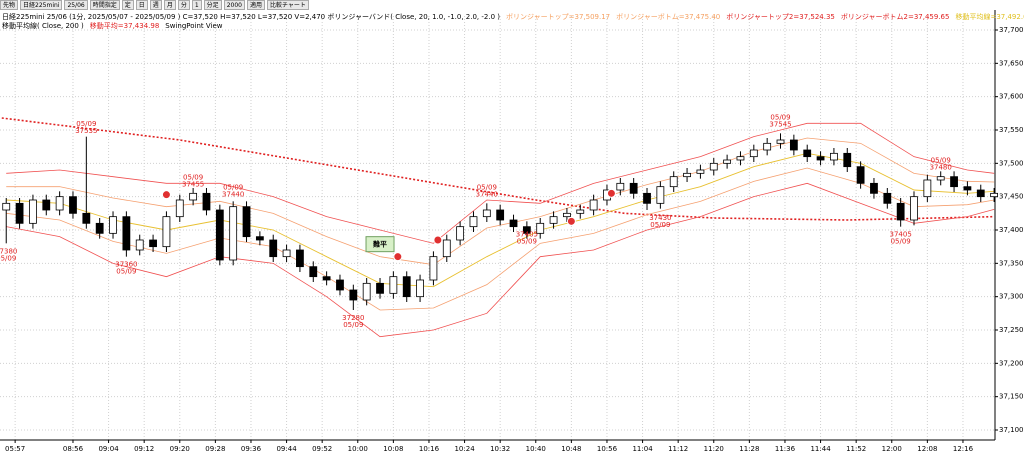 The image size is (1024, 457). Describe the element at coordinates (642, 449) in the screenshot. I see `x-tick-label: 11:04` at that location.